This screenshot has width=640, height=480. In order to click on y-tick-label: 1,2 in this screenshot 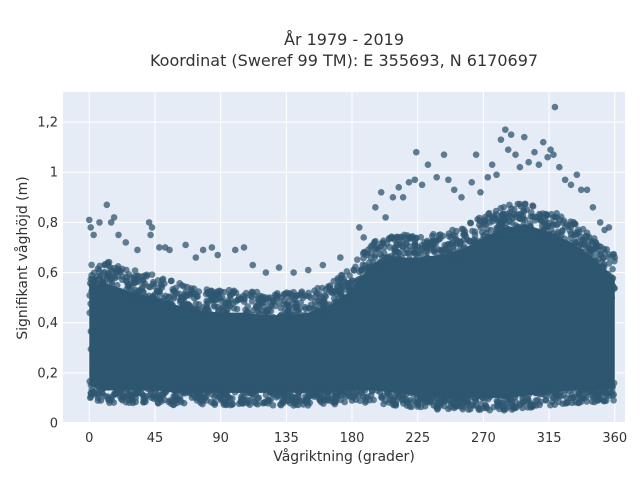, I will do `click(47, 123)`.